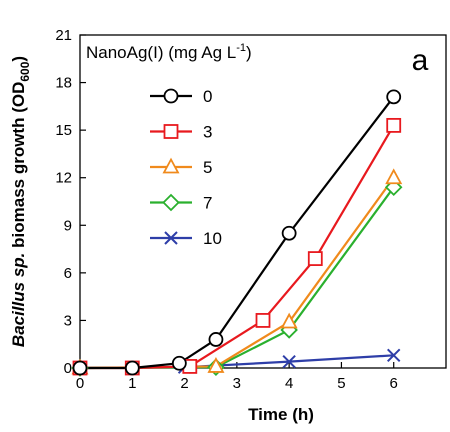  Describe the element at coordinates (80, 383) in the screenshot. I see `x-tick-label: 0` at that location.